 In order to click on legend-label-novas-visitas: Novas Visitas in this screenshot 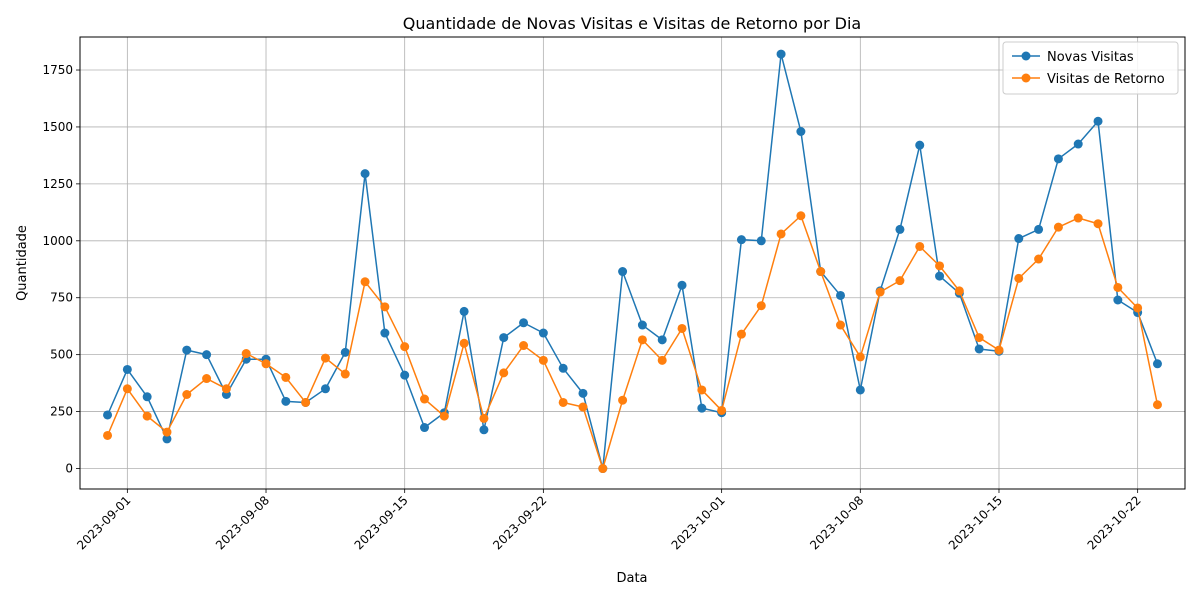, I will do `click(1090, 57)`.